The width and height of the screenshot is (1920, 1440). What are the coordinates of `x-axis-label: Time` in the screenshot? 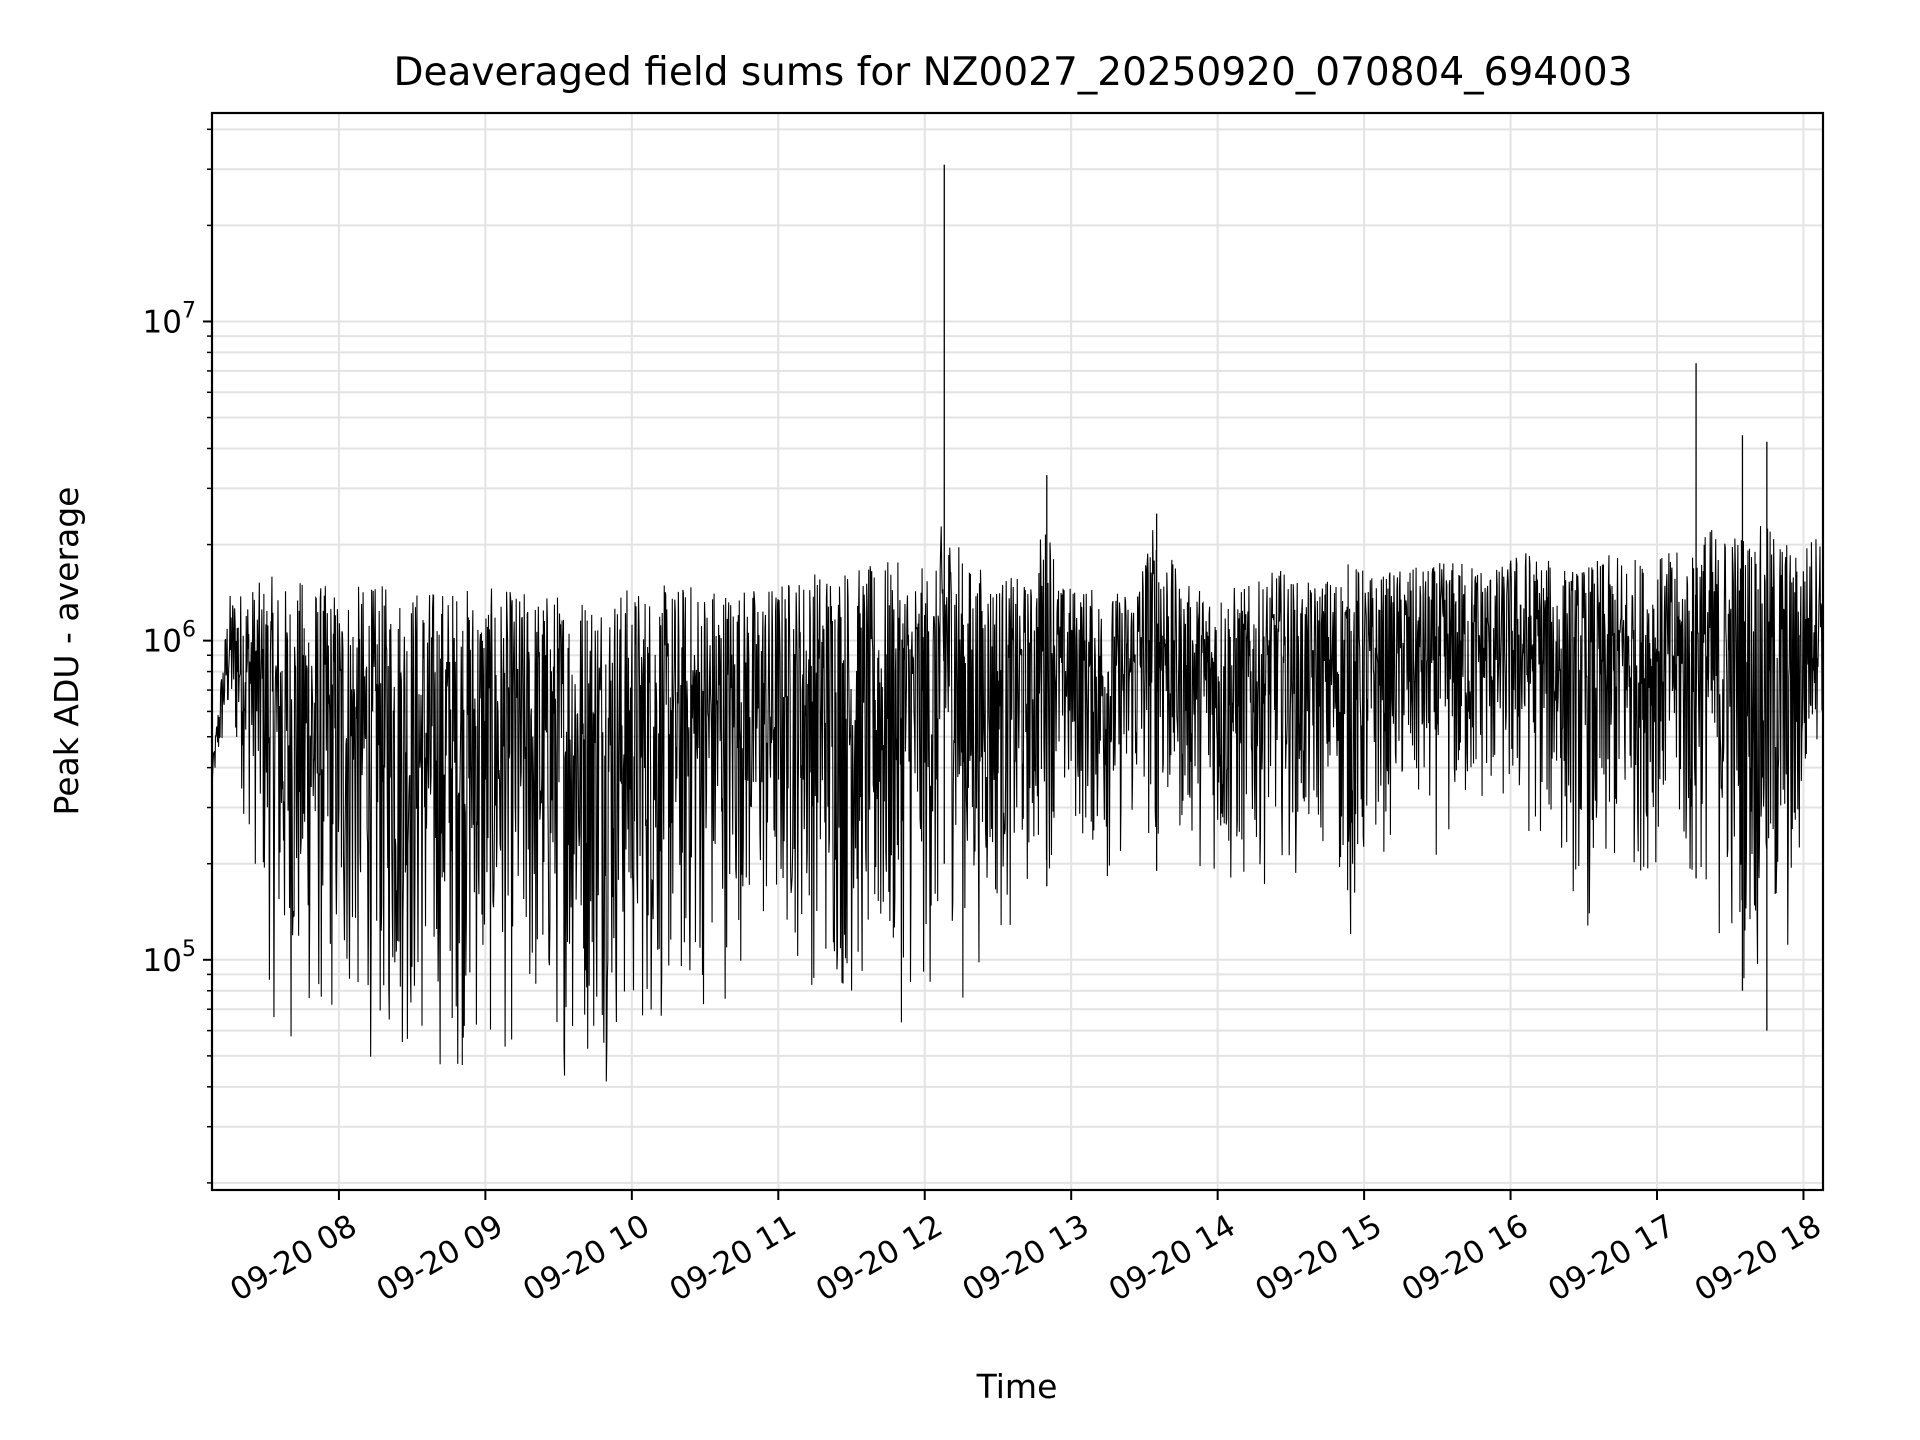 It's located at (1017, 1386).